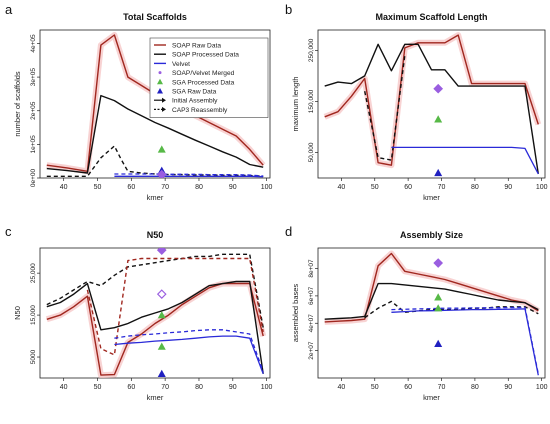  I want to click on legend-label: SOAP Processed Data, so click(205, 55).